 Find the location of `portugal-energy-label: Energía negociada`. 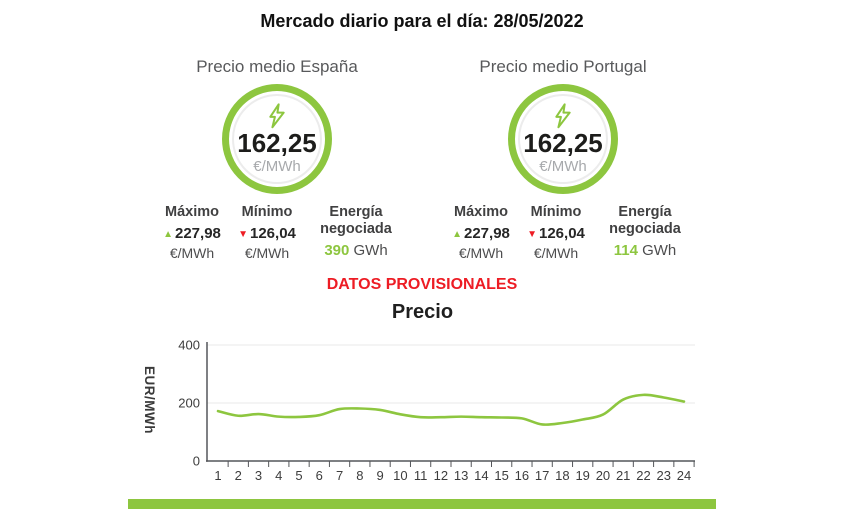

portugal-energy-label: Energía negociada is located at coordinates (645, 220).